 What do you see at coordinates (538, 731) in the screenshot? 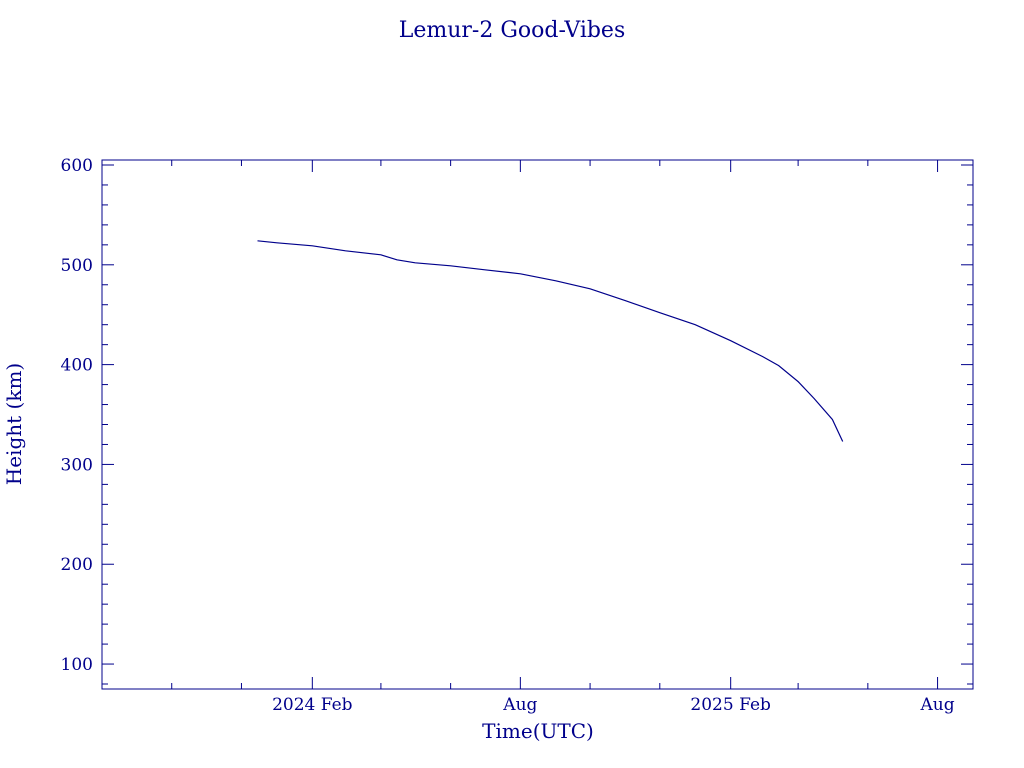
I see `x-axis-label: Time(UTC)` at bounding box center [538, 731].